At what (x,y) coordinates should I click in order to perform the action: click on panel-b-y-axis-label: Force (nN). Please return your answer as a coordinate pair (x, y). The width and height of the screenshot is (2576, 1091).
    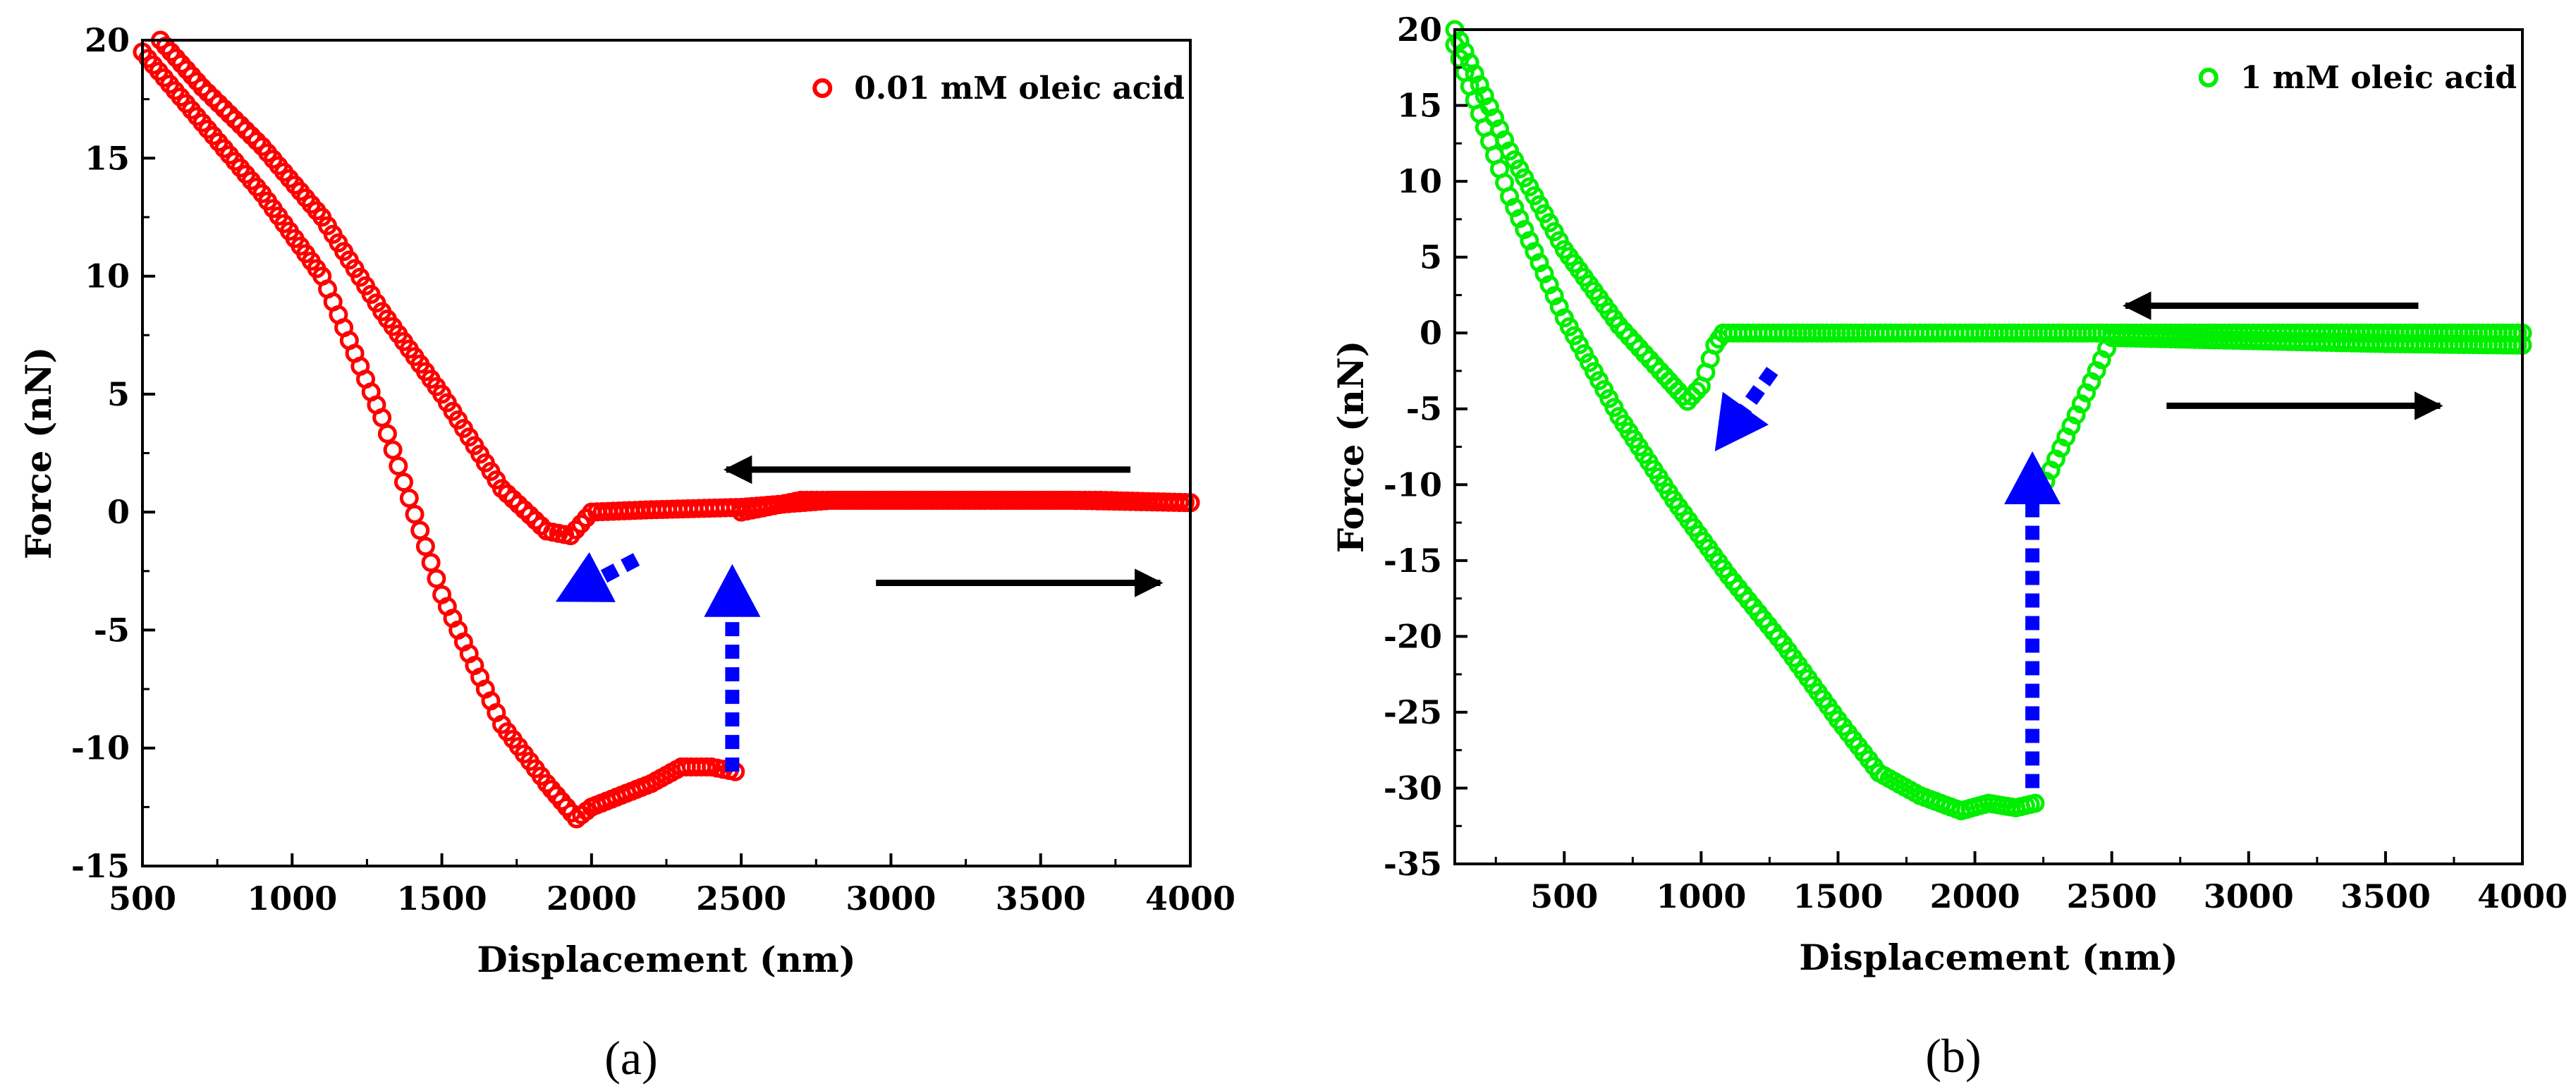
    Looking at the image, I should click on (1351, 448).